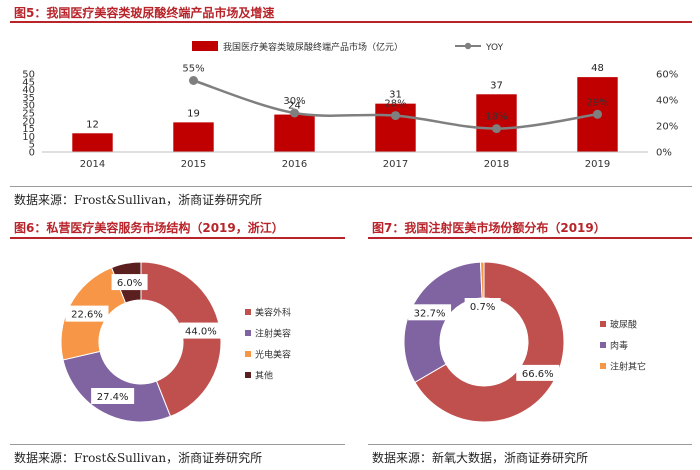 Image resolution: width=700 pixels, height=470 pixels. Describe the element at coordinates (264, 376) in the screenshot. I see `legend-label: 其他` at that location.